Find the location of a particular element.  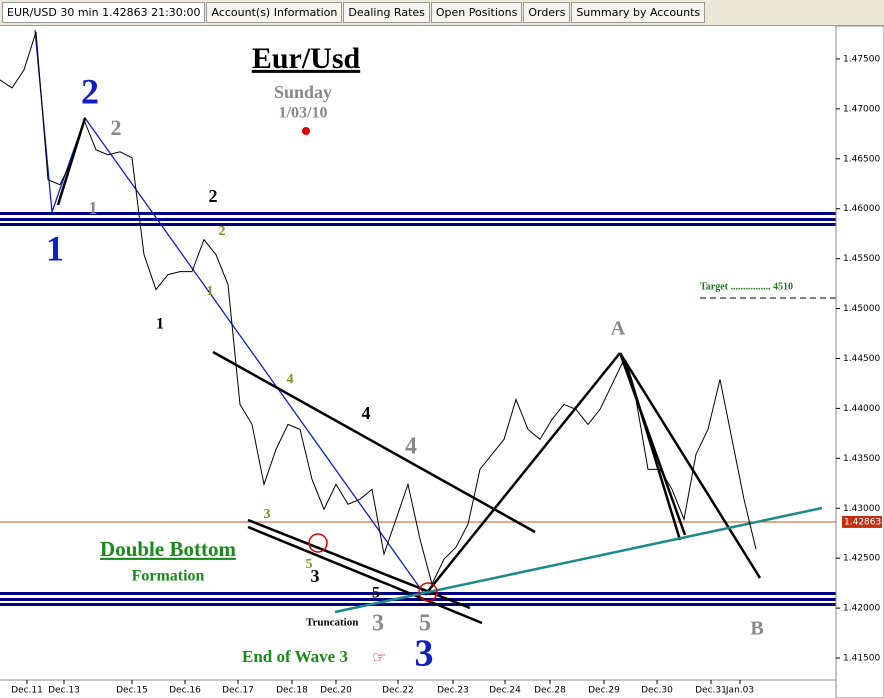

wave-label: B is located at coordinates (756, 629).